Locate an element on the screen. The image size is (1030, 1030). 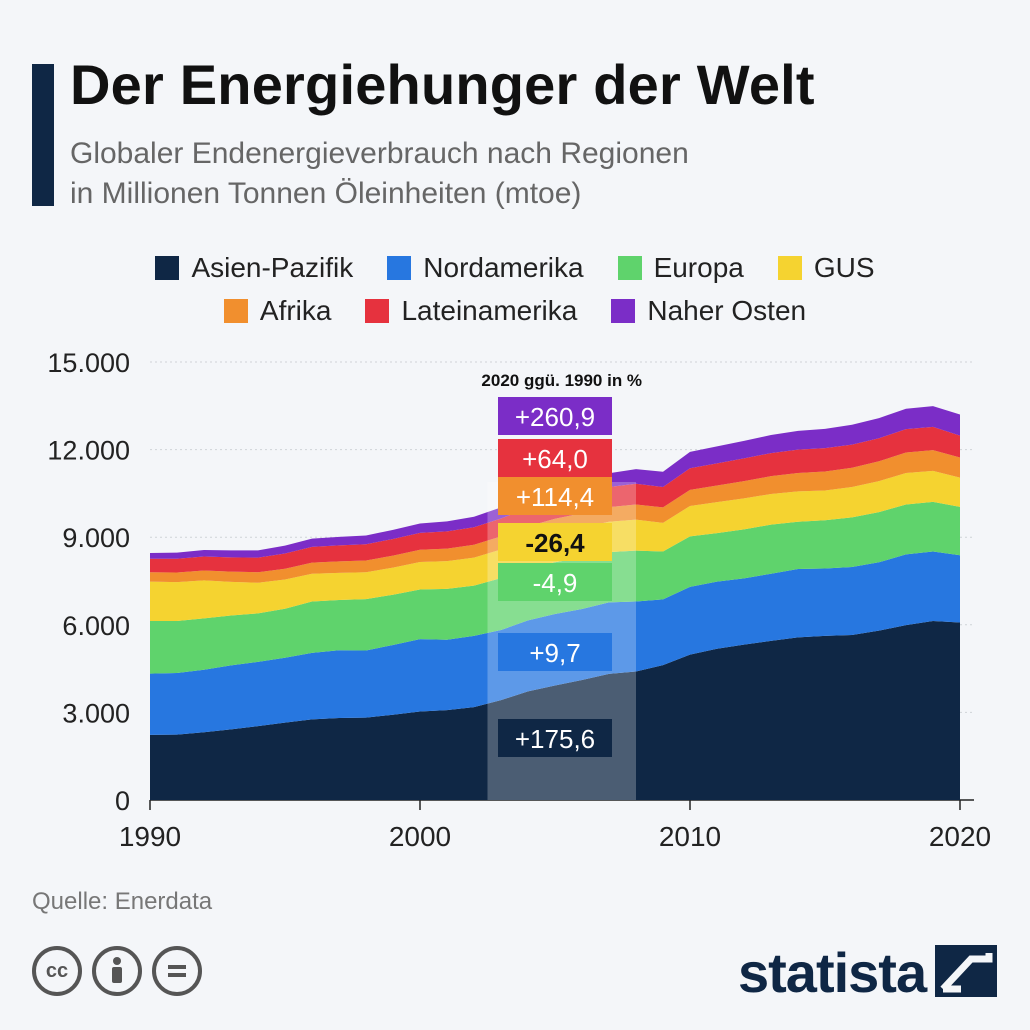
annotation-heading: 2020 ggü. 1990 in % is located at coordinates (561, 380).